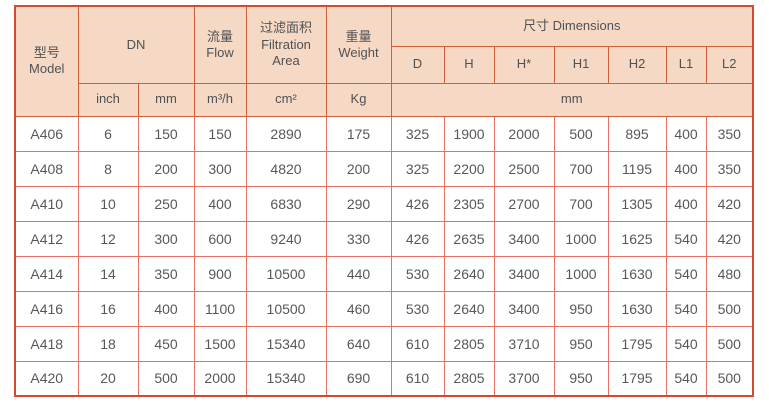 The image size is (769, 412). I want to click on model-cell: A408, so click(46, 168).